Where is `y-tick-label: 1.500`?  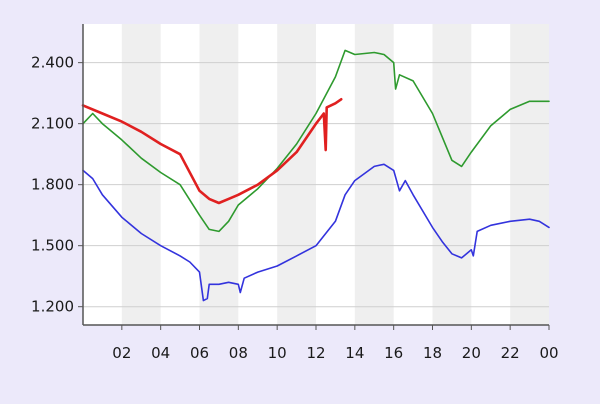
y-tick-label: 1.500 is located at coordinates (52, 246).